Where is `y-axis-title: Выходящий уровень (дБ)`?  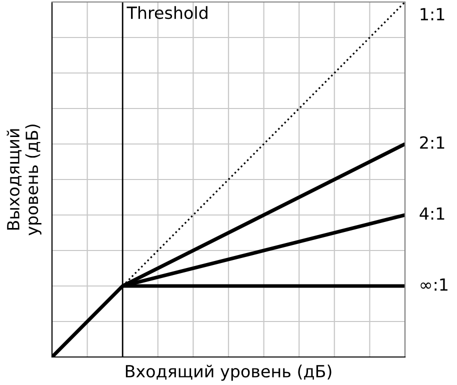 y-axis-title: Выходящий уровень (дБ) is located at coordinates (24, 180).